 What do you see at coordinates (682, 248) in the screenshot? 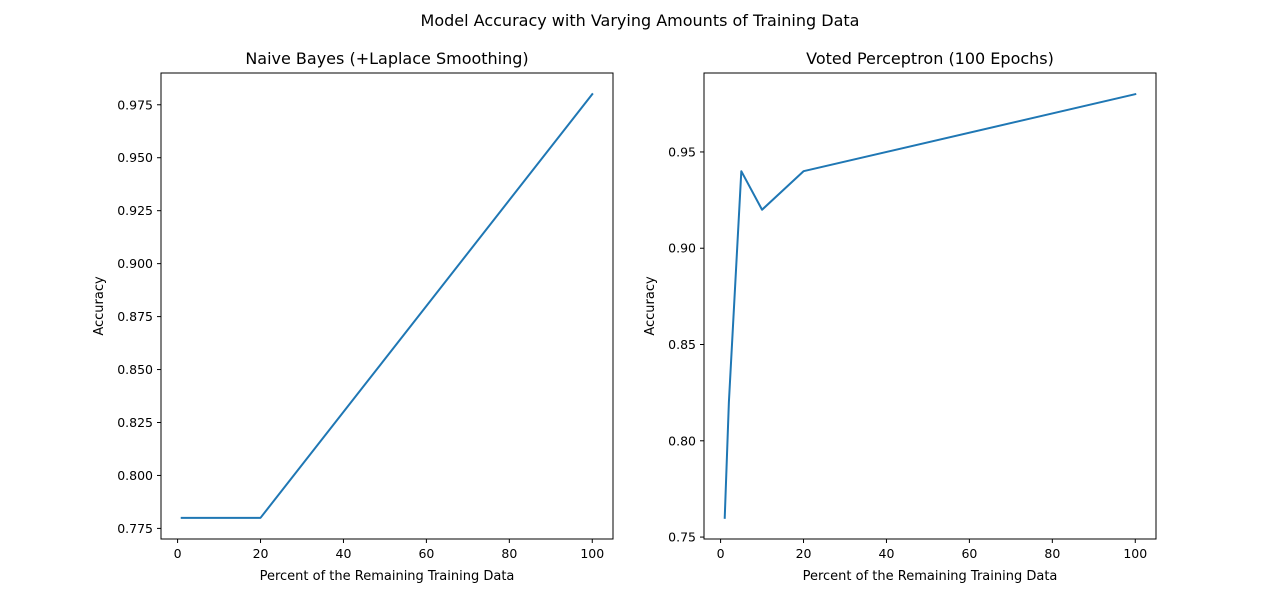
I see `y-tick-label: 0.90` at bounding box center [682, 248].